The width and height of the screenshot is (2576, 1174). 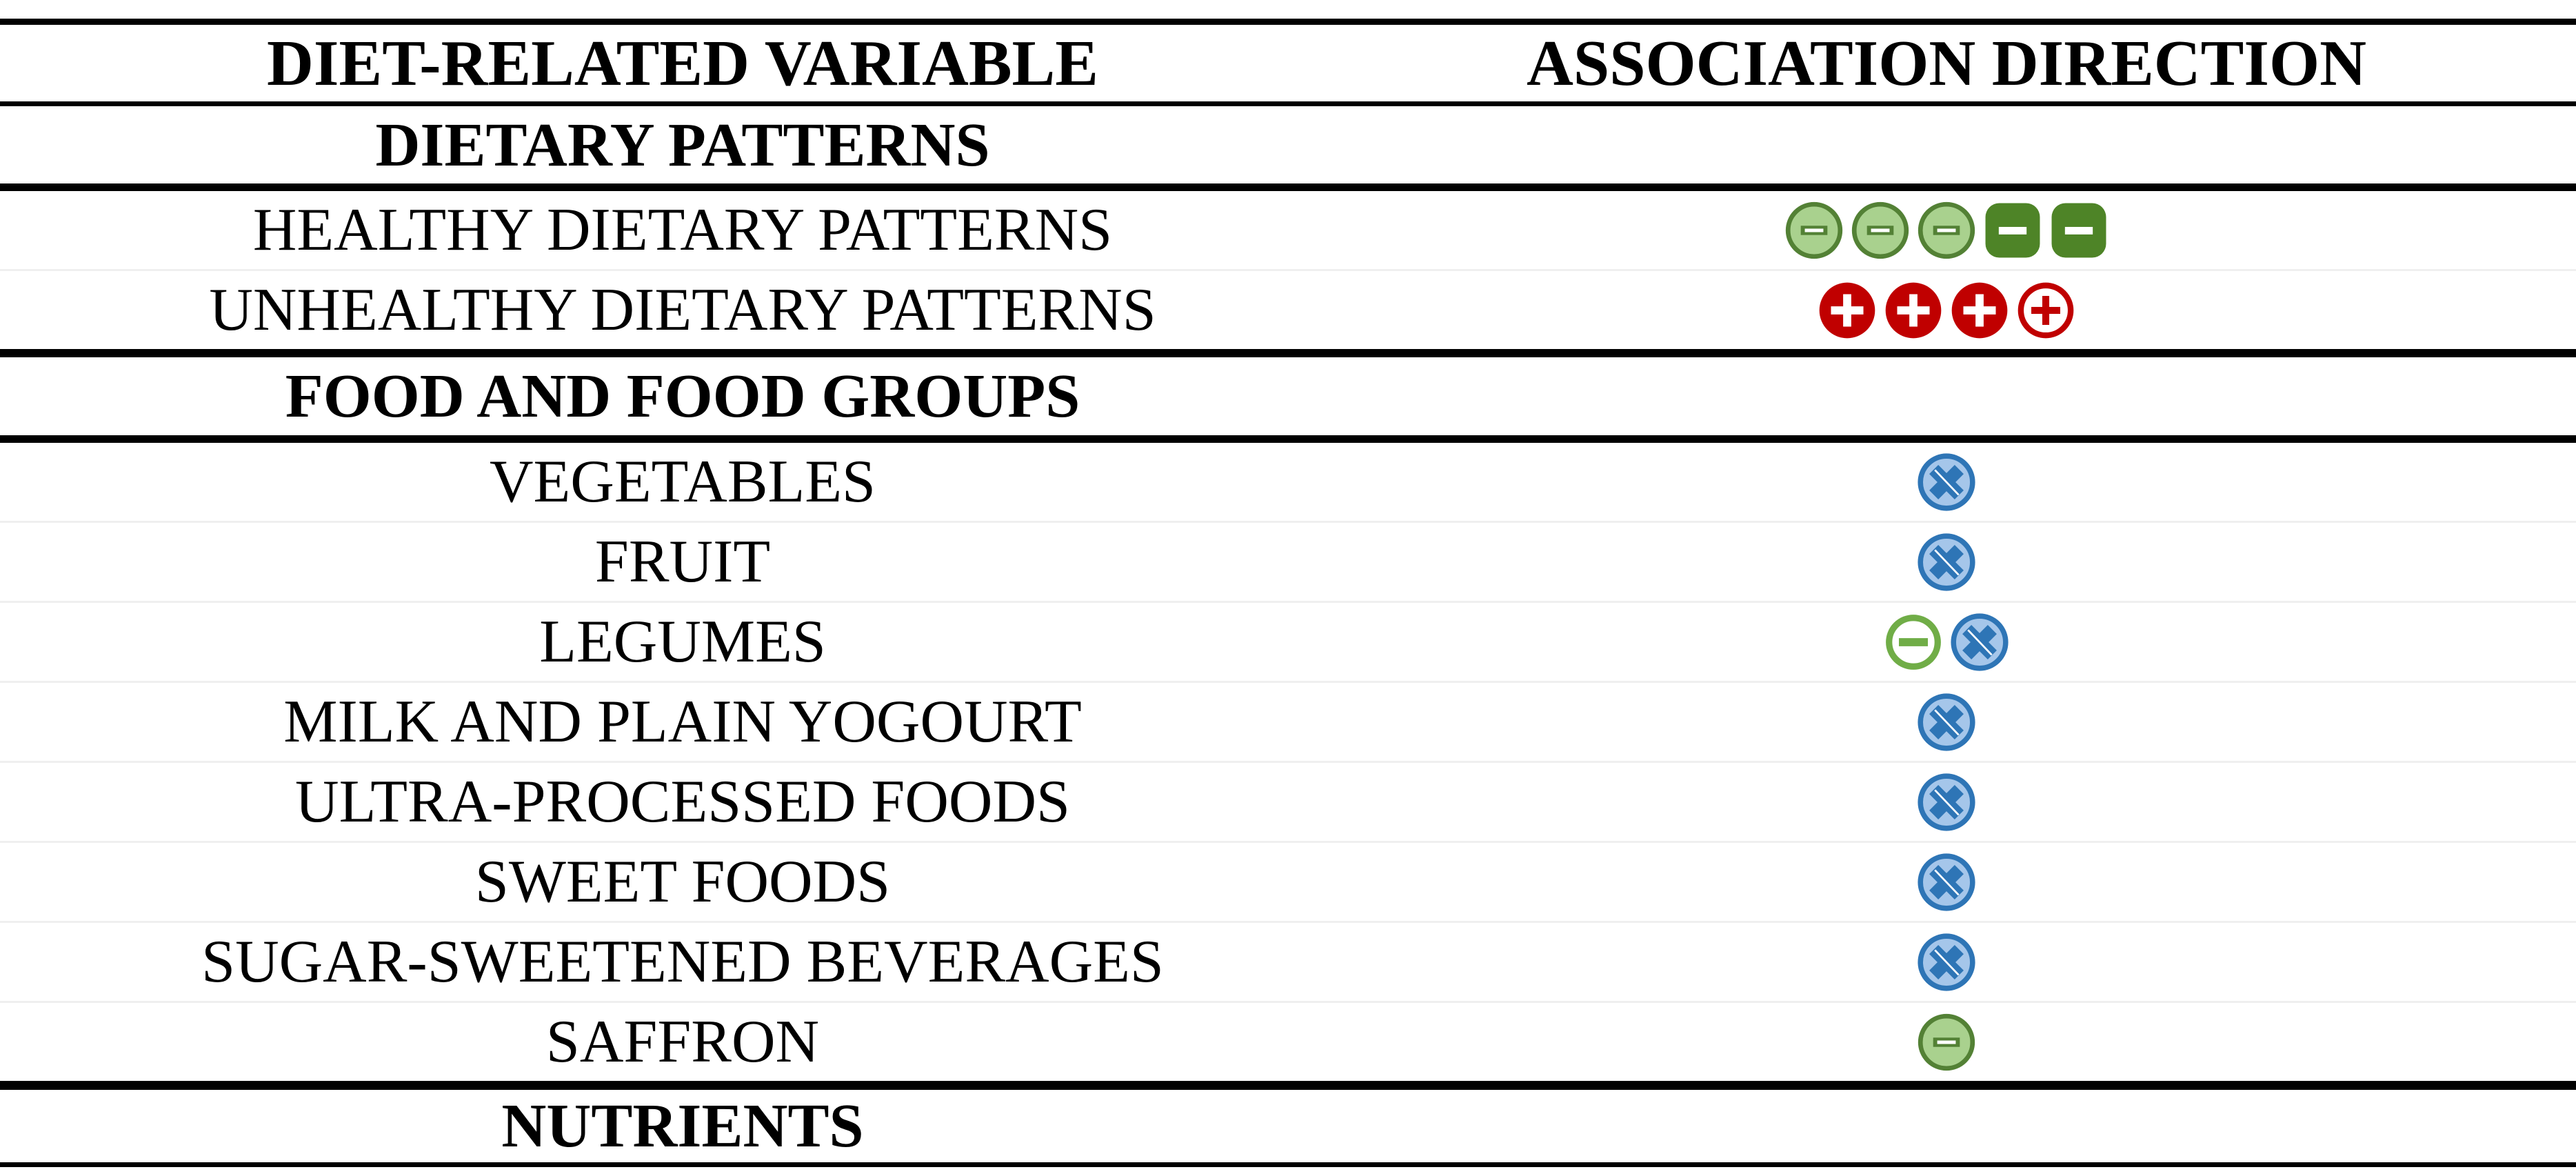 What do you see at coordinates (682, 881) in the screenshot?
I see `row-label: SWEET FOODS` at bounding box center [682, 881].